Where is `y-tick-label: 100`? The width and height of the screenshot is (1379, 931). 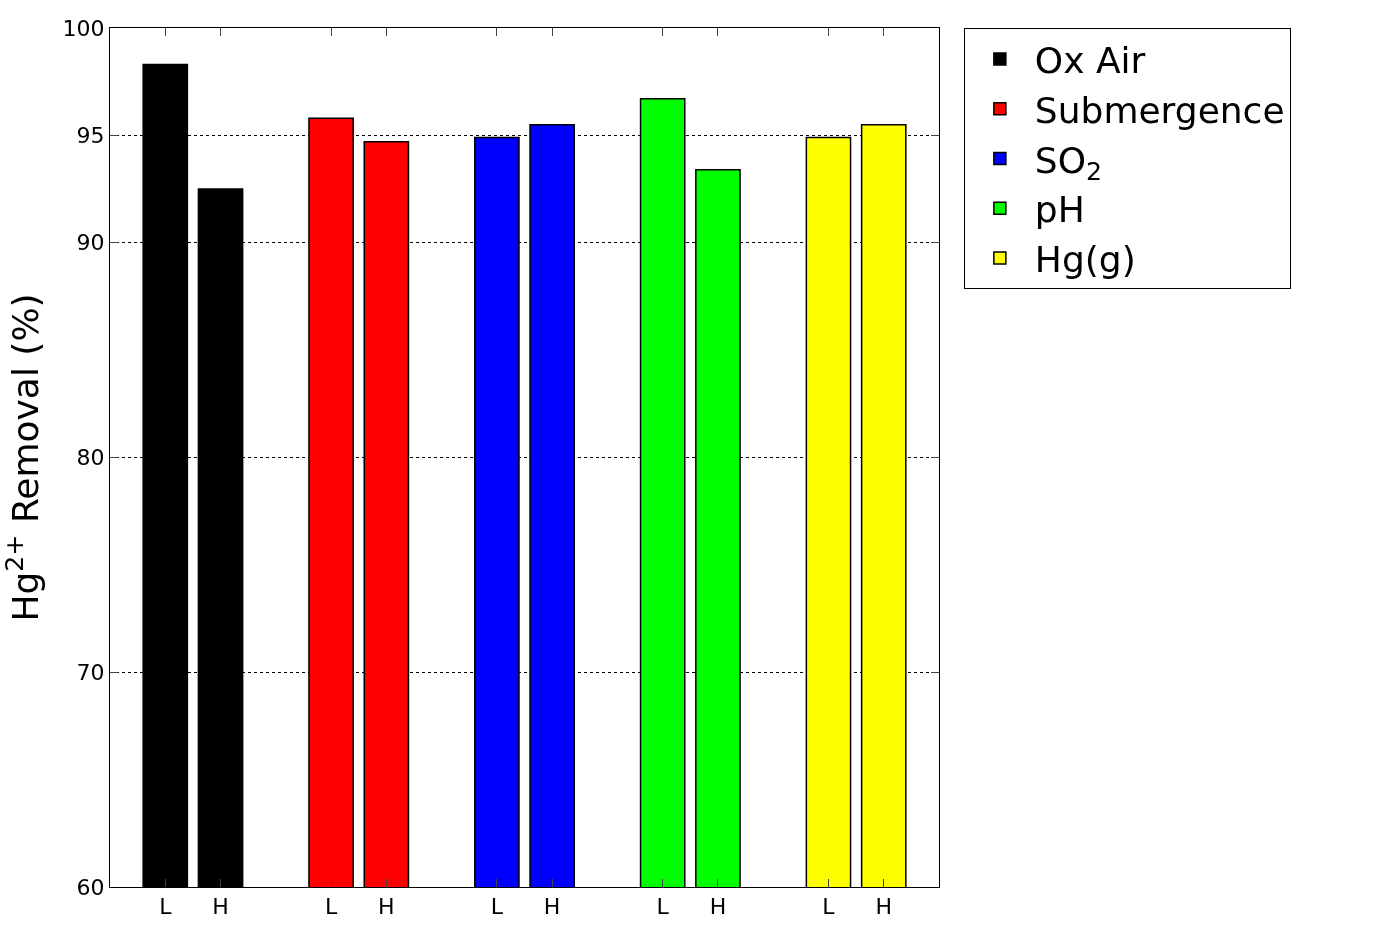
y-tick-label: 100 is located at coordinates (83, 28).